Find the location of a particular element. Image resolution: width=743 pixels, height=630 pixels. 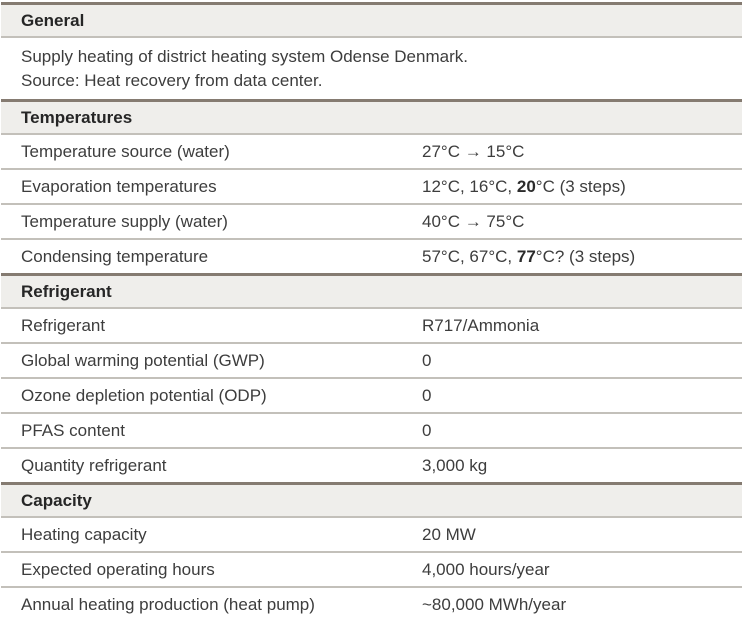

table-row: Temperature source (water) 27°C → 15°C is located at coordinates (371, 152).